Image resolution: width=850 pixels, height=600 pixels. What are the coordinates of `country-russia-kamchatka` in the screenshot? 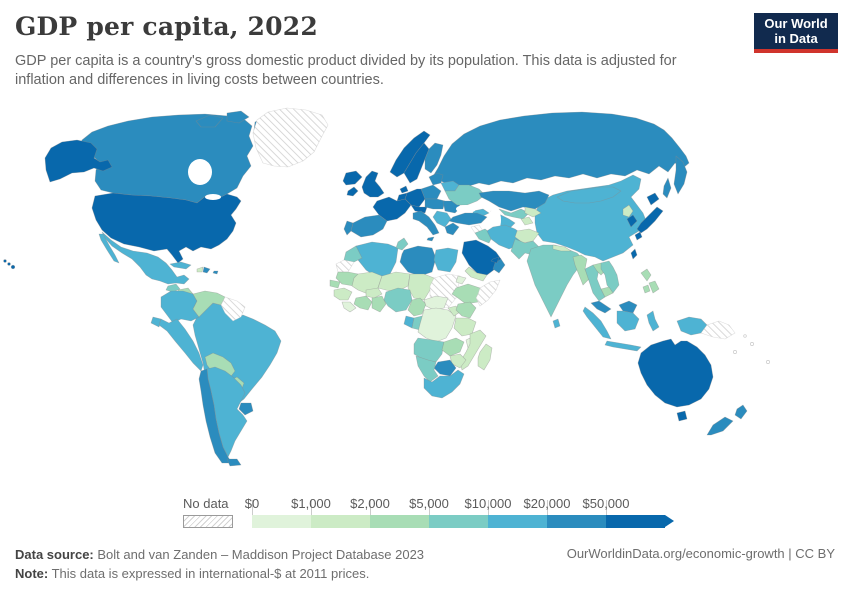 It's located at (680, 175).